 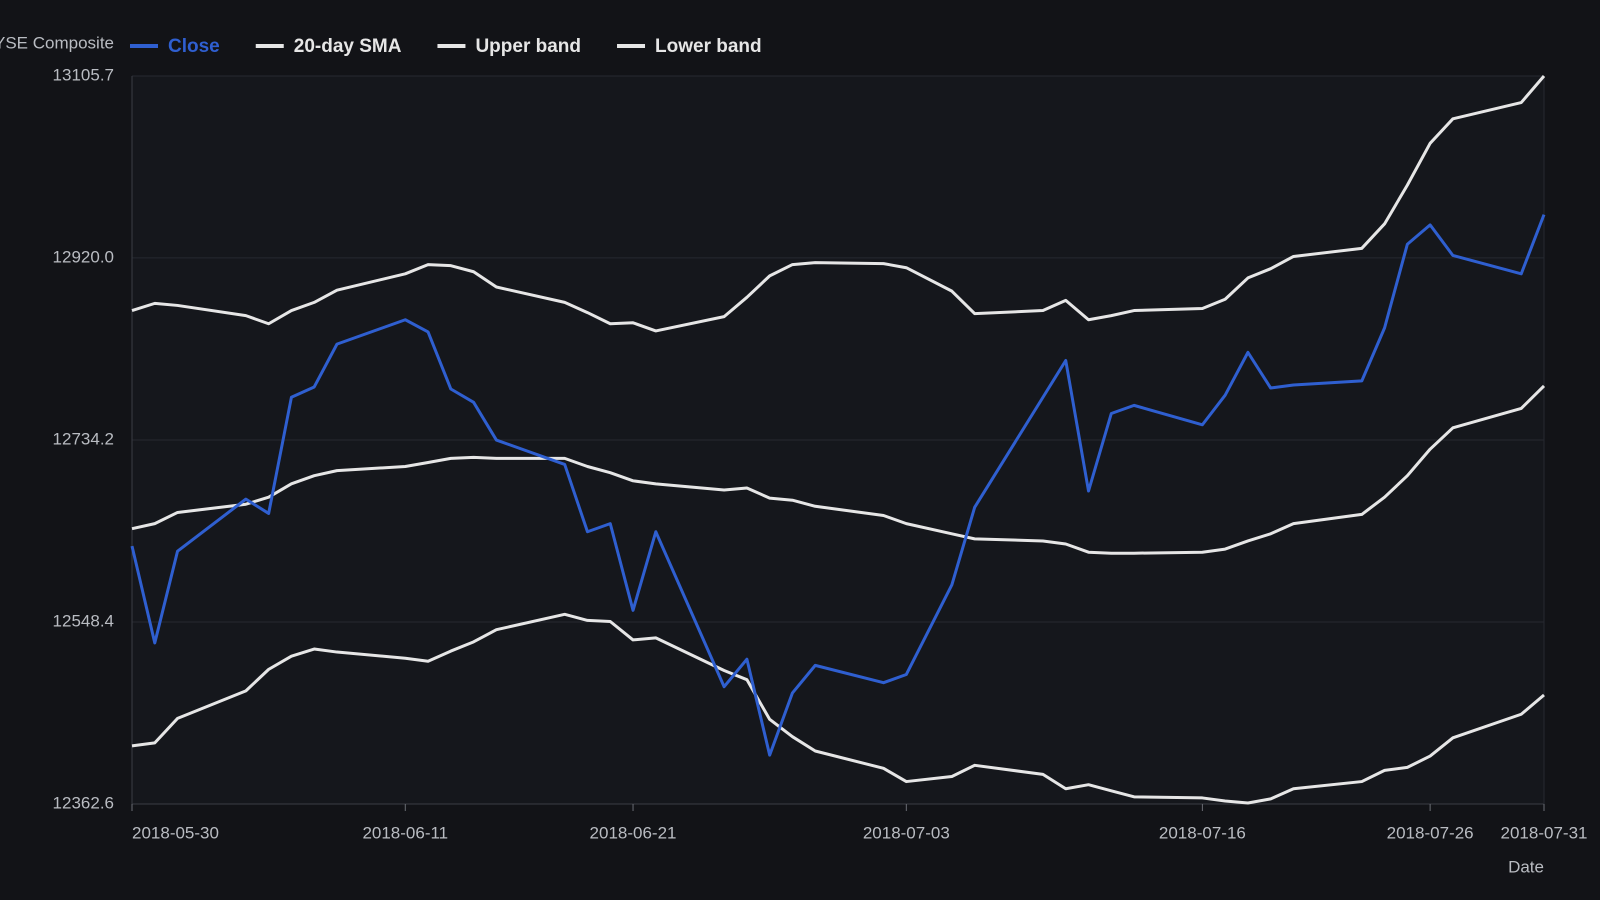 What do you see at coordinates (1430, 832) in the screenshot?
I see `x-tick-label: 2018-07-26` at bounding box center [1430, 832].